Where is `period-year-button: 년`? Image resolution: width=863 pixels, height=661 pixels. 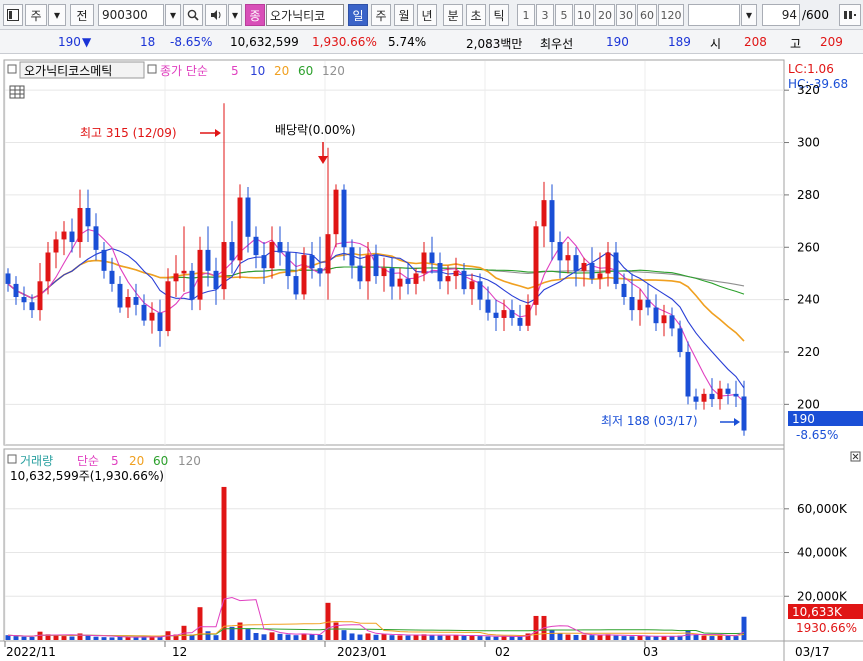 period-year-button: 년 is located at coordinates (427, 15).